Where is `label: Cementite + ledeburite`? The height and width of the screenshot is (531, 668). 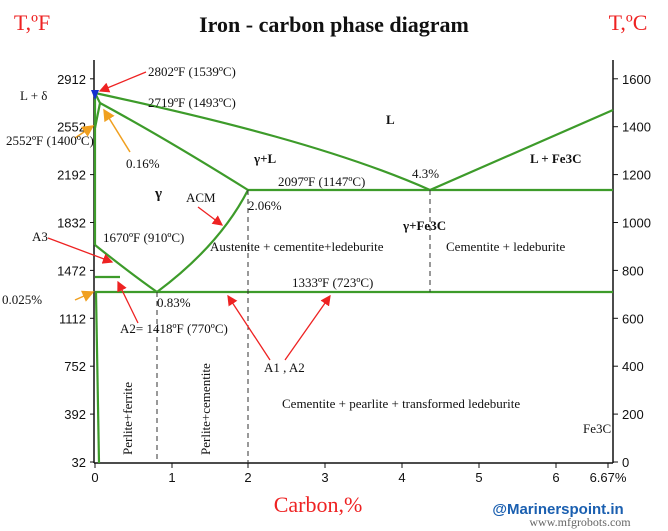
label: Cementite + ledeburite is located at coordinates (505, 246).